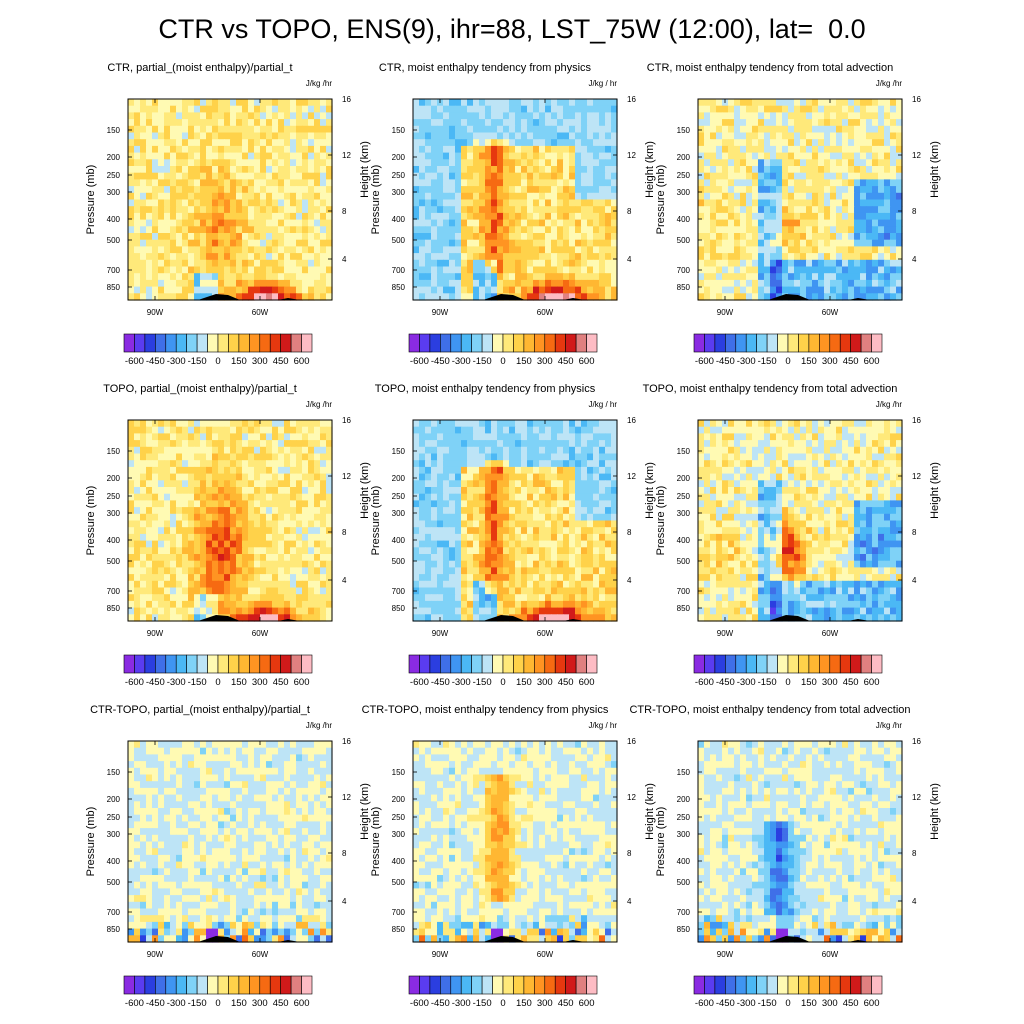 The width and height of the screenshot is (1024, 1024). I want to click on panel-title: CTR, partial_(moist enthalpy)/partial_t, so click(200, 68).